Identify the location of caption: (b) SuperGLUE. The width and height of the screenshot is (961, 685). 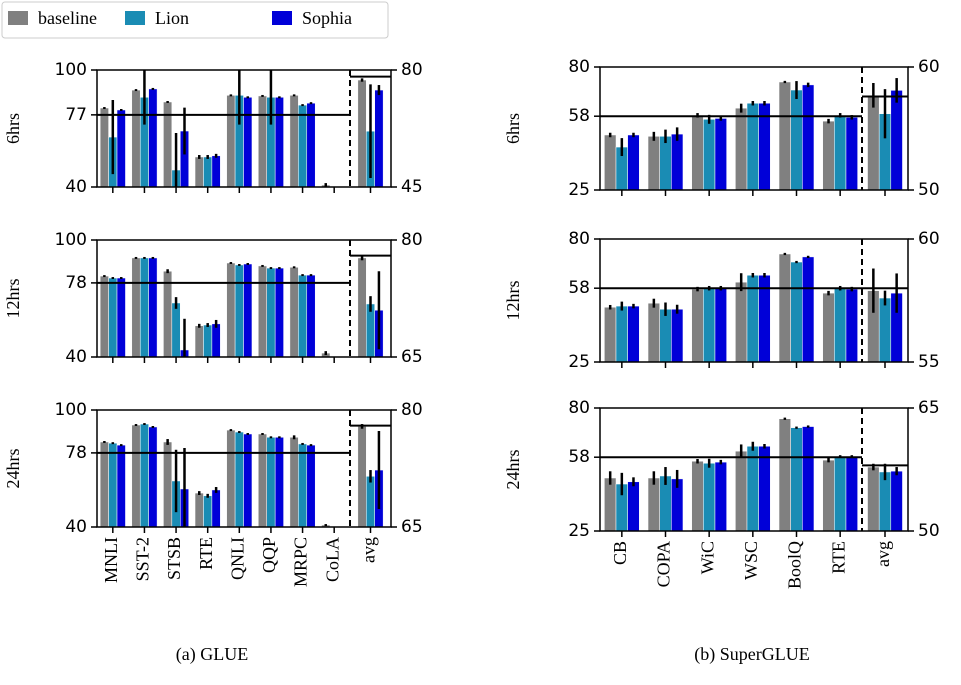
(751, 654).